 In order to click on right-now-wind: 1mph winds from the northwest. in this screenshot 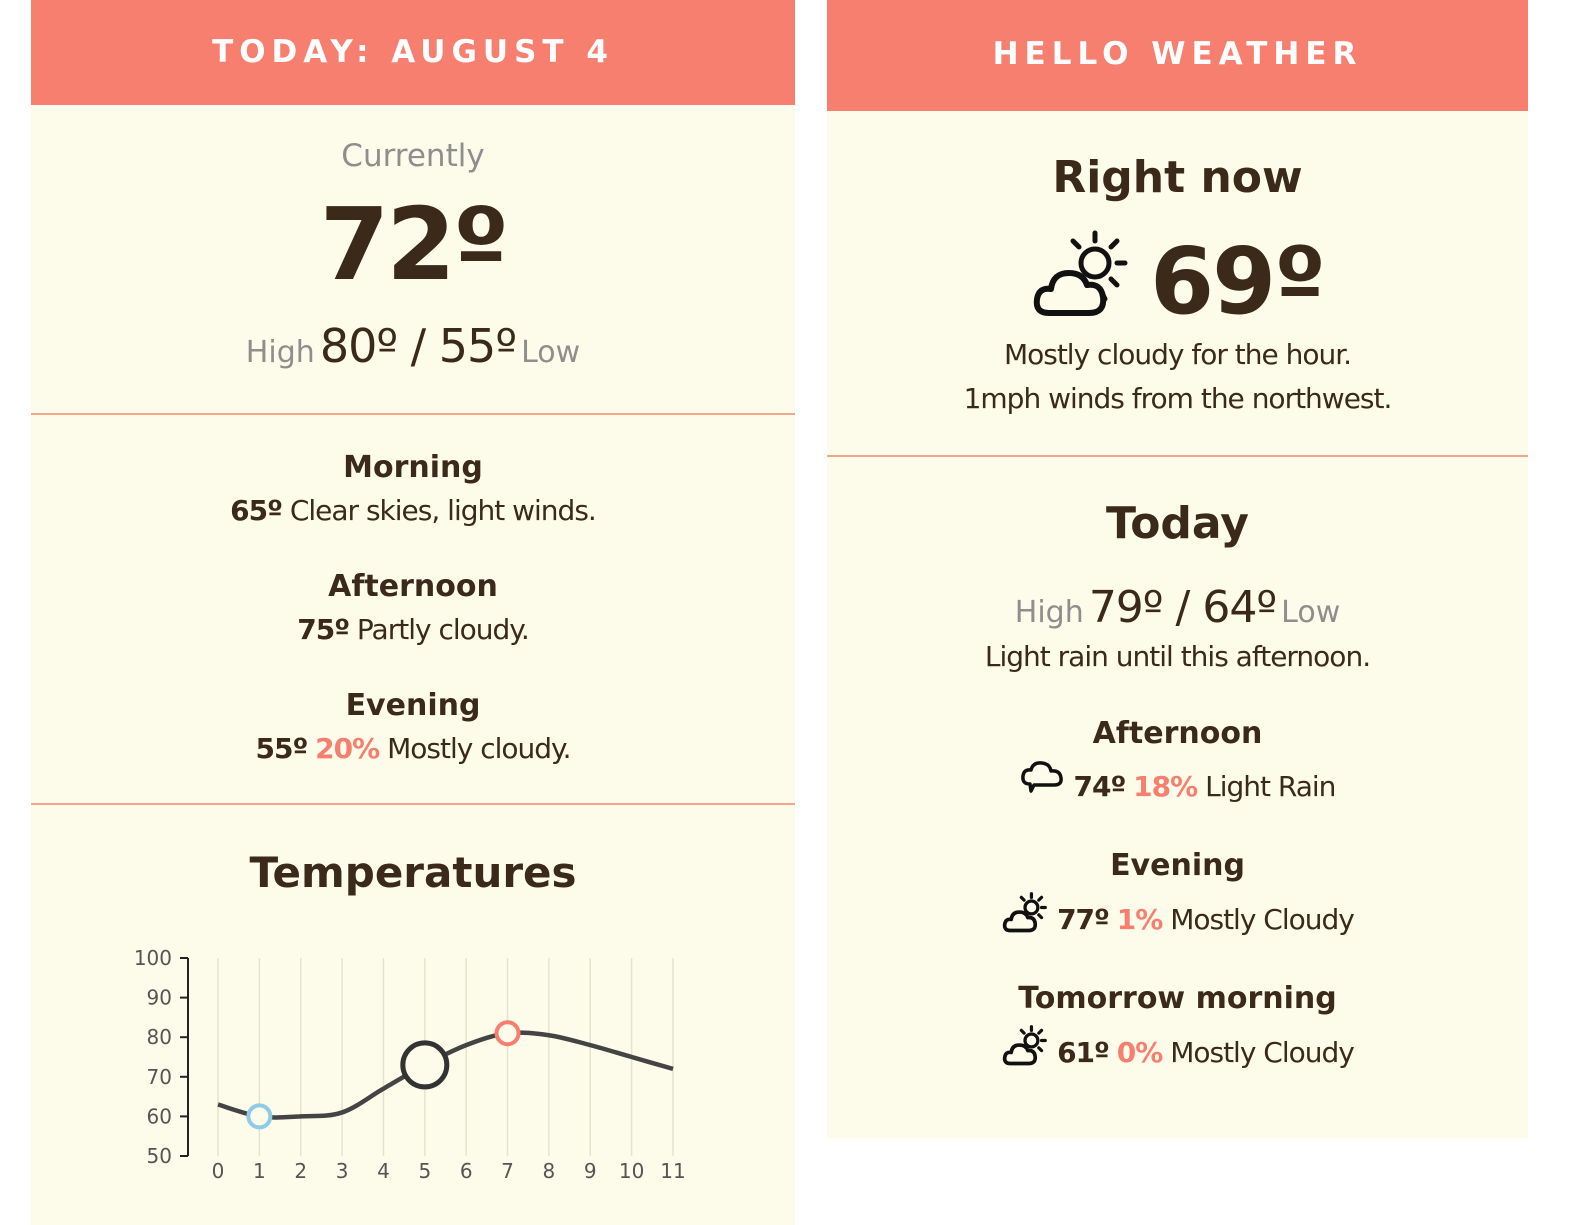, I will do `click(1178, 398)`.